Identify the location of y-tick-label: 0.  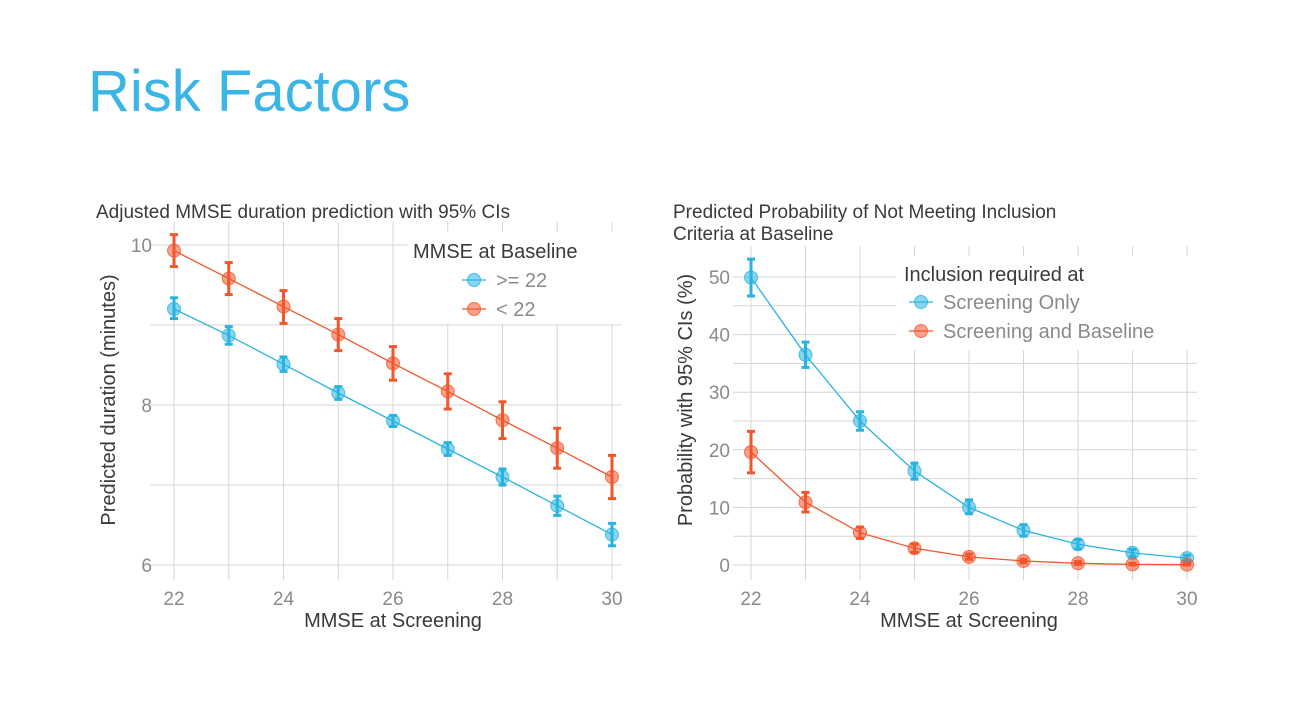
(724, 566).